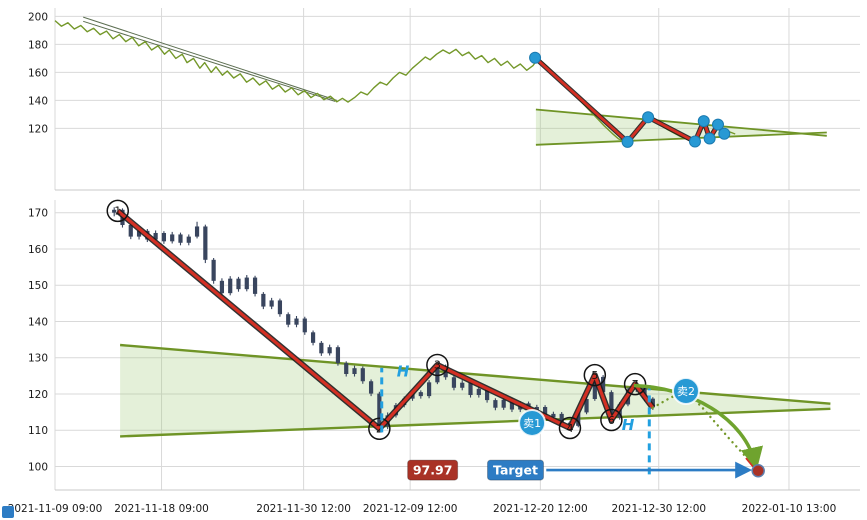 The image size is (867, 520). What do you see at coordinates (38, 73) in the screenshot?
I see `y-axis-tick-label: 160` at bounding box center [38, 73].